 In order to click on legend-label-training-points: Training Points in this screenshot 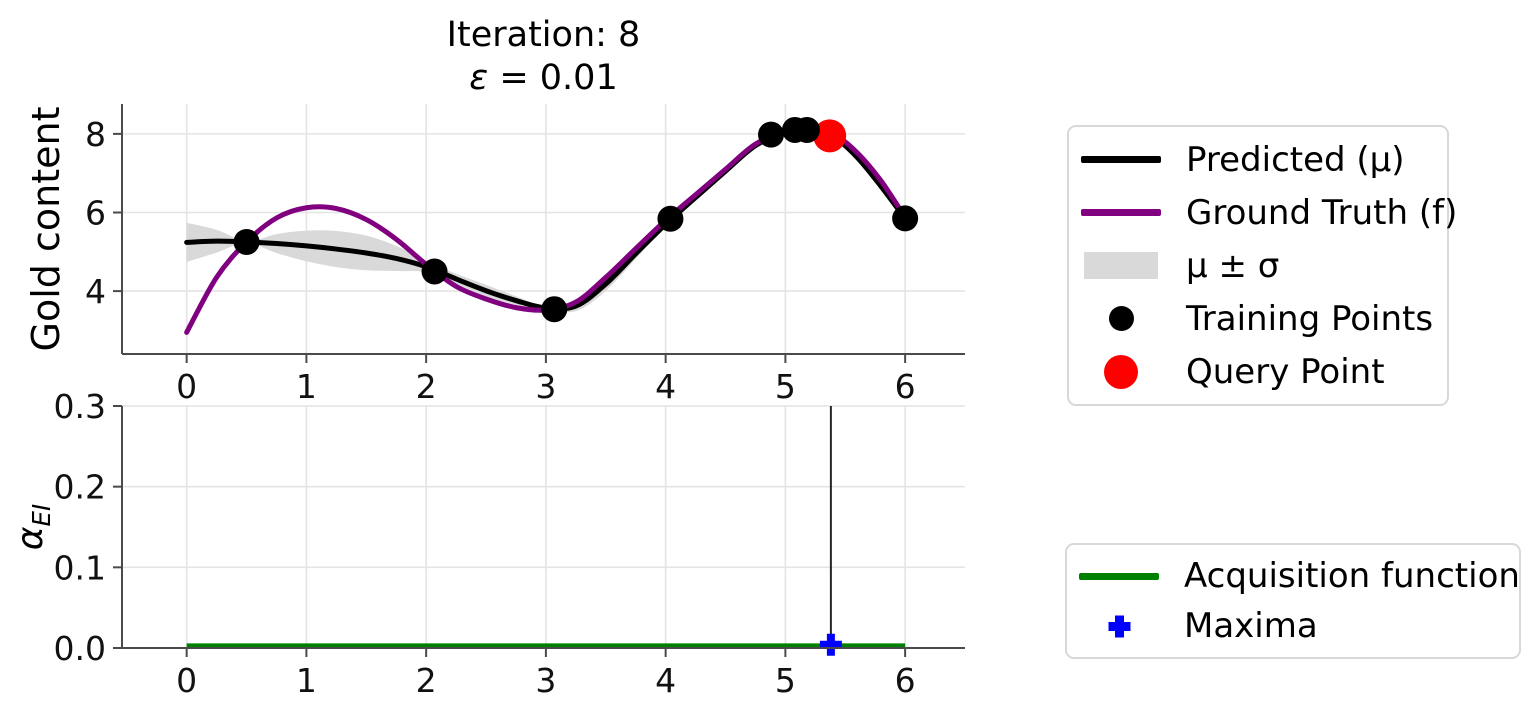, I will do `click(1310, 318)`.